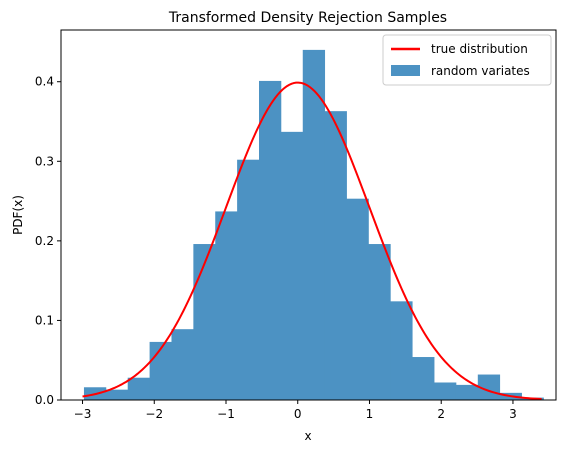 This screenshot has width=567, height=453. What do you see at coordinates (44, 400) in the screenshot?
I see `y-tick-label: 0.0` at bounding box center [44, 400].